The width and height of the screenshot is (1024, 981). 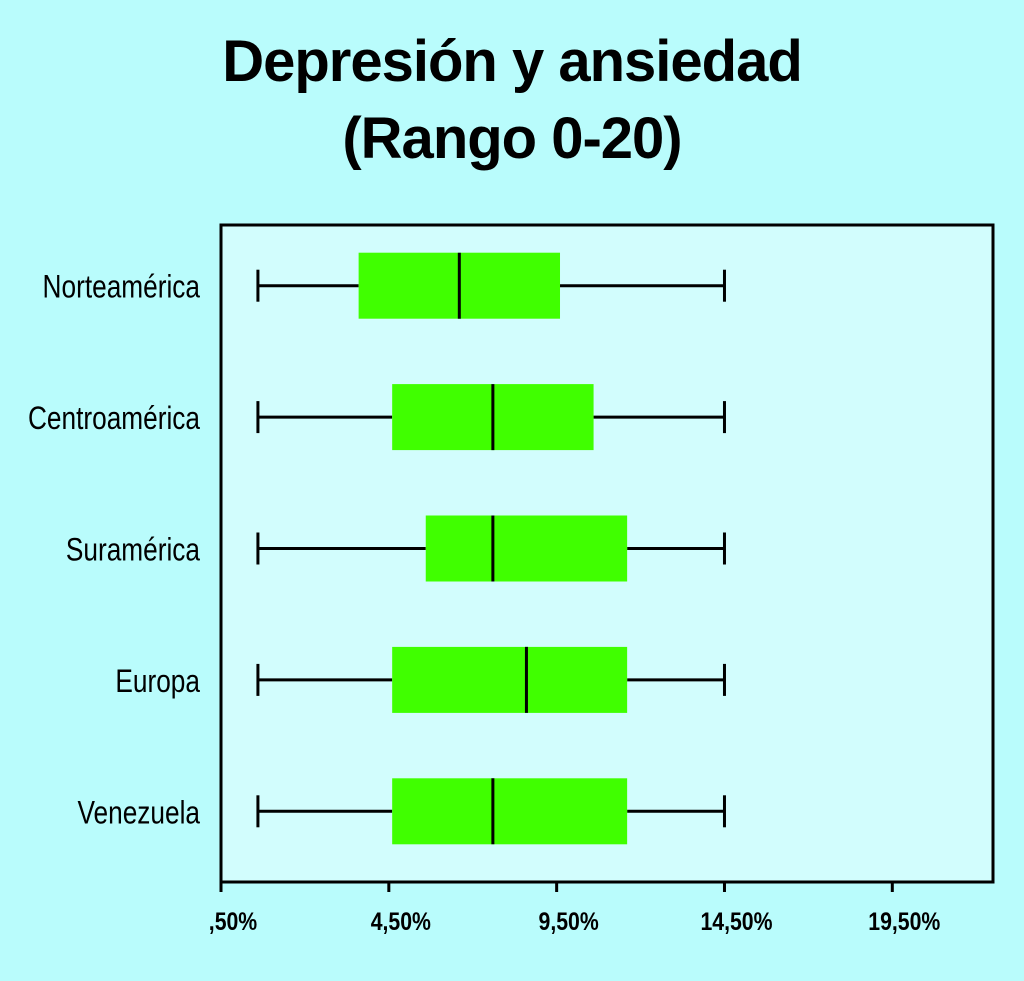 What do you see at coordinates (569, 921) in the screenshot?
I see `x-tick-label: 9,50%` at bounding box center [569, 921].